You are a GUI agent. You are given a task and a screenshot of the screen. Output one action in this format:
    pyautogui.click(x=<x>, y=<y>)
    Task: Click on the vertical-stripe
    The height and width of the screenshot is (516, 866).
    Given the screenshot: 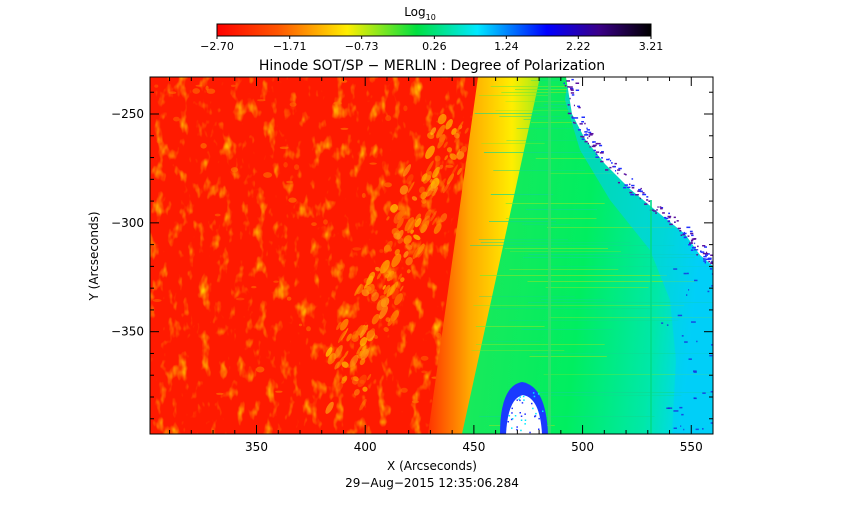 What is the action you would take?
    pyautogui.click(x=651, y=317)
    